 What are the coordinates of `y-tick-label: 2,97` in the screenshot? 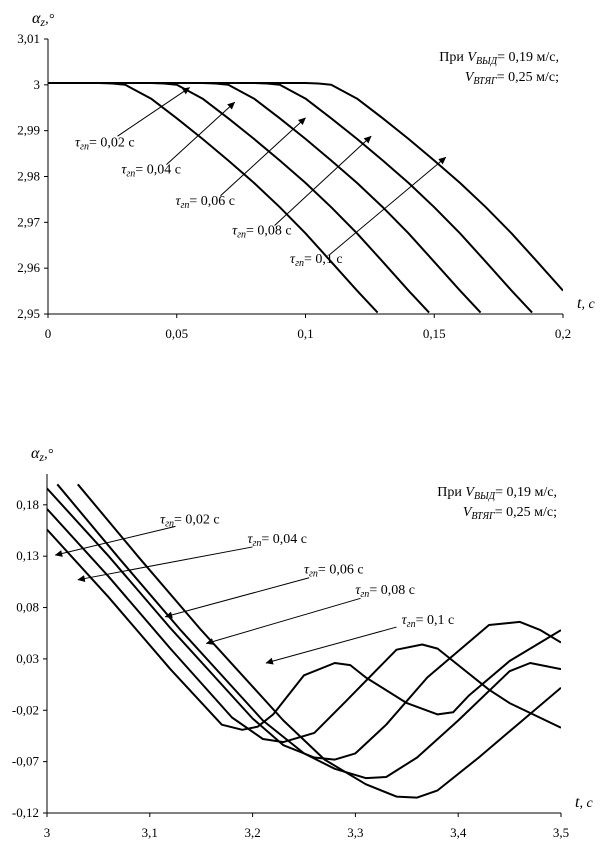 It's located at (28, 221).